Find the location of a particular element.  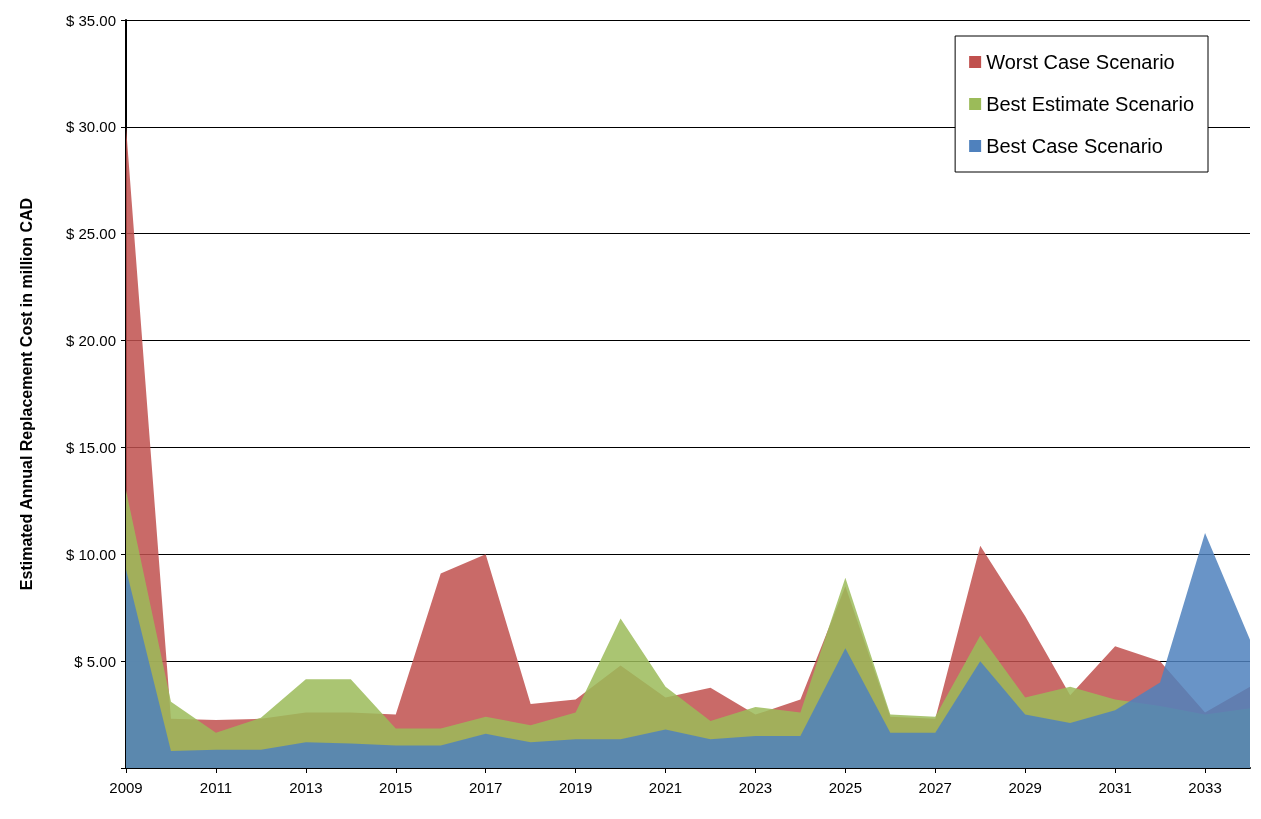

y-tick-label: $ 35.00 is located at coordinates (90, 20).